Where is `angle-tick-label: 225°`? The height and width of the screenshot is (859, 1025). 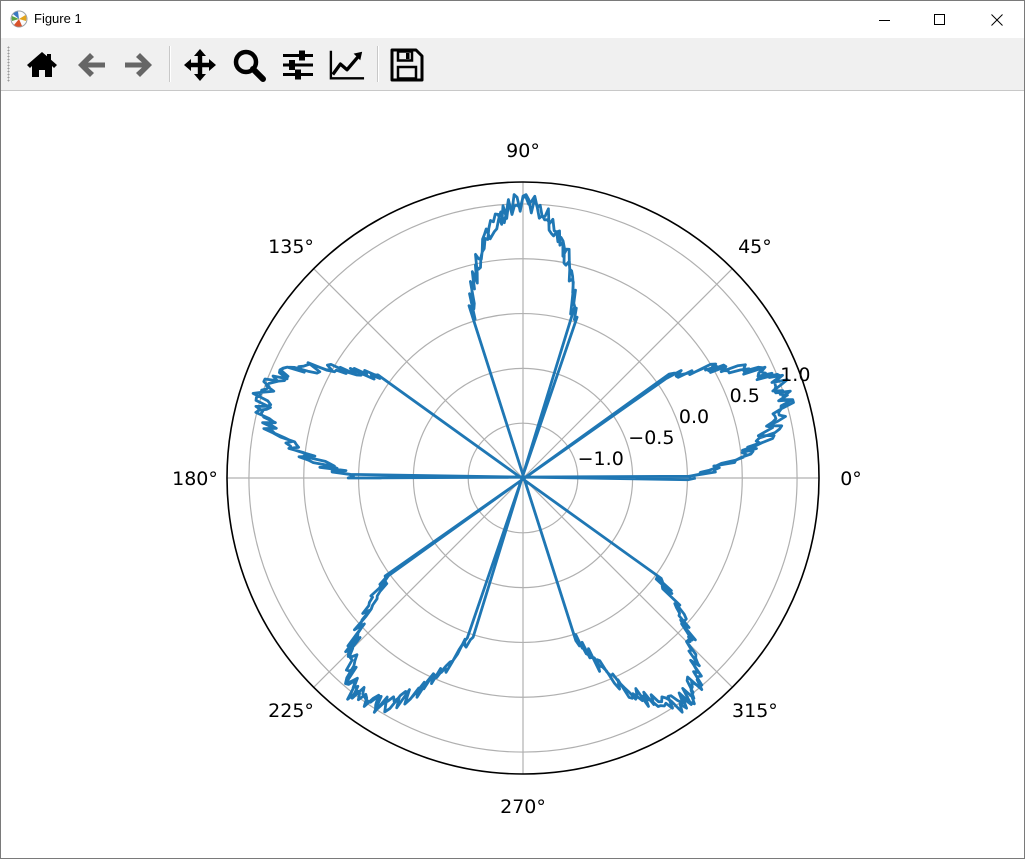 angle-tick-label: 225° is located at coordinates (291, 711).